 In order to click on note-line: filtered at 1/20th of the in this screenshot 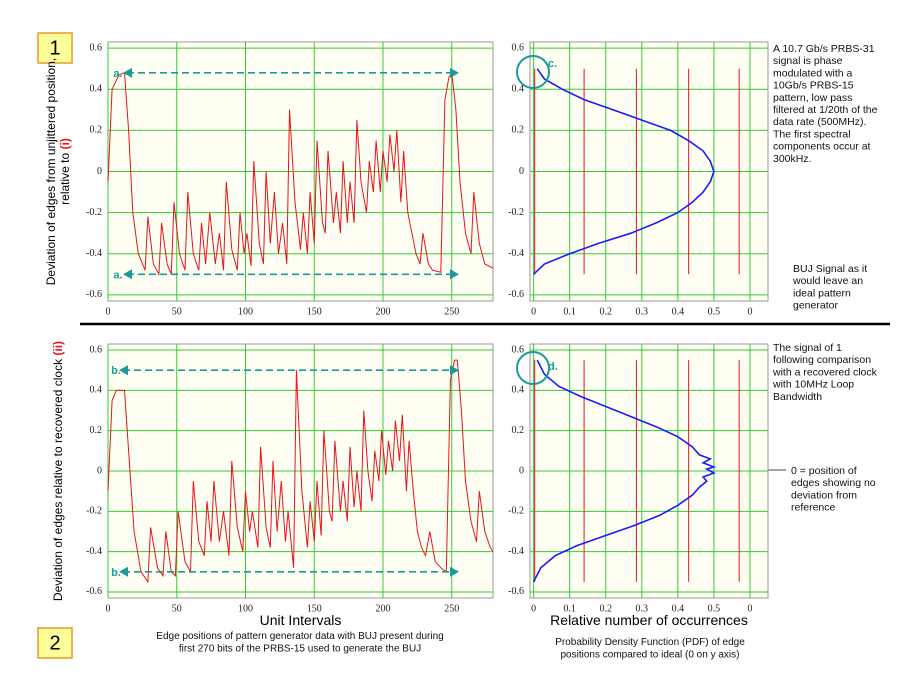, I will do `click(825, 110)`.